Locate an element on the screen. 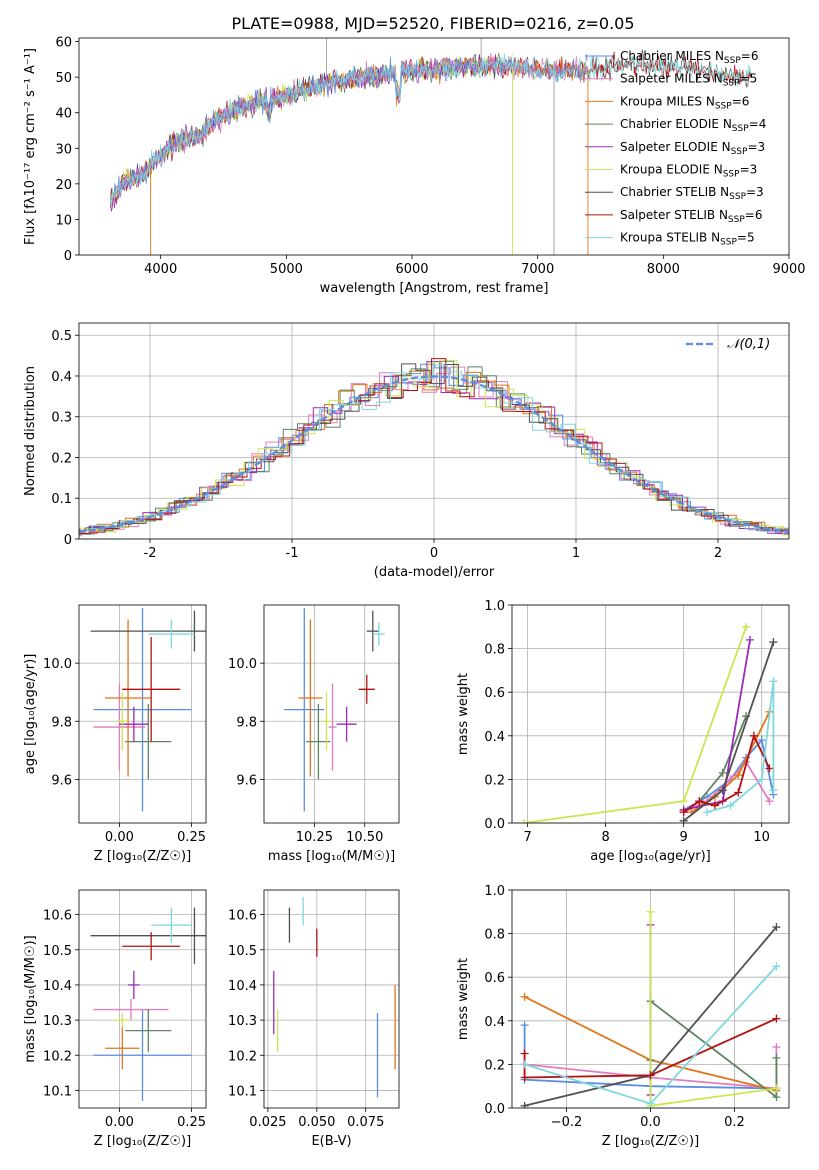  legend-label: Salpeter STELIB NSSP=6 is located at coordinates (691, 216).